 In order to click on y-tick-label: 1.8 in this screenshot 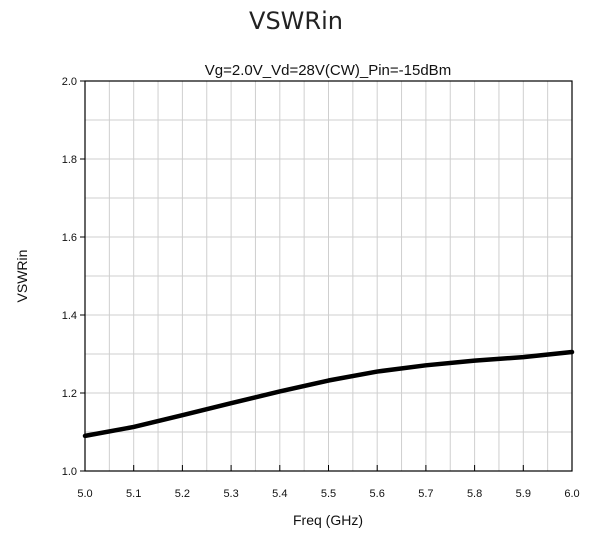, I will do `click(69, 160)`.